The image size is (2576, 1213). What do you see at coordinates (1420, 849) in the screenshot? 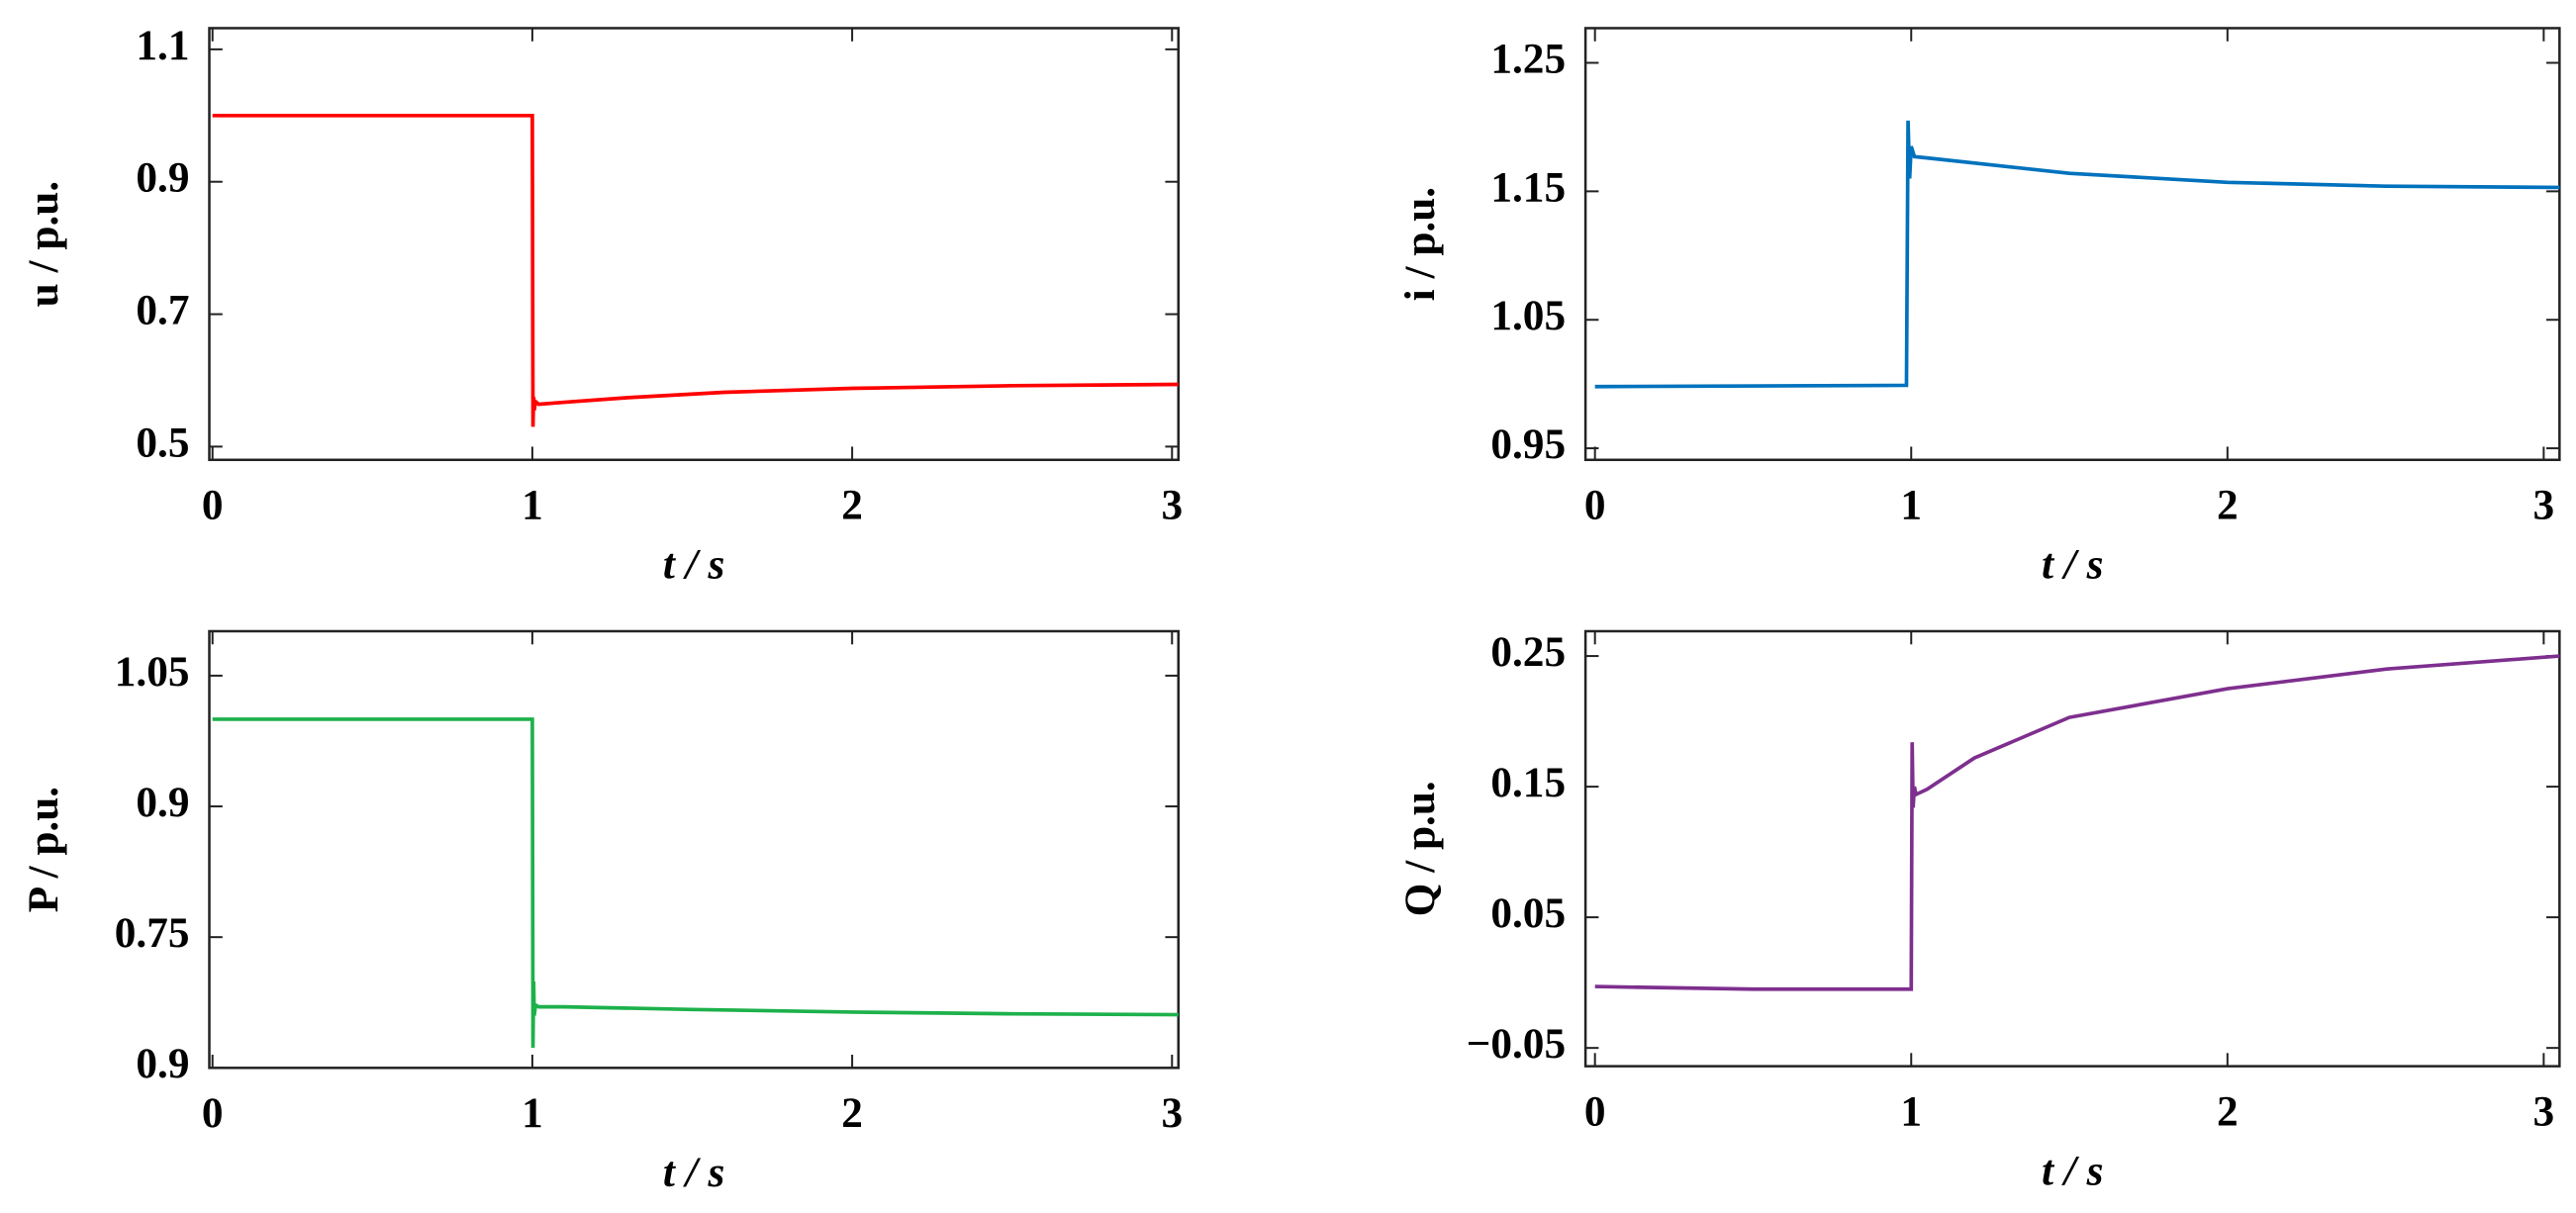
I see `y-axis-label: Q / p.u.` at bounding box center [1420, 849].